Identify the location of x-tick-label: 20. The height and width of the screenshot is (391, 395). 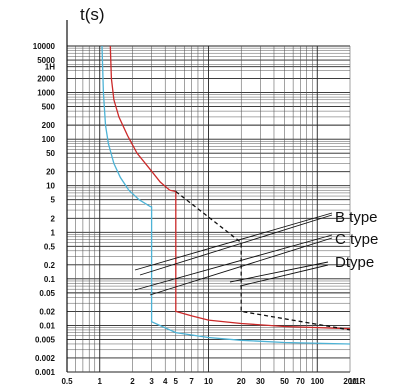
(241, 381).